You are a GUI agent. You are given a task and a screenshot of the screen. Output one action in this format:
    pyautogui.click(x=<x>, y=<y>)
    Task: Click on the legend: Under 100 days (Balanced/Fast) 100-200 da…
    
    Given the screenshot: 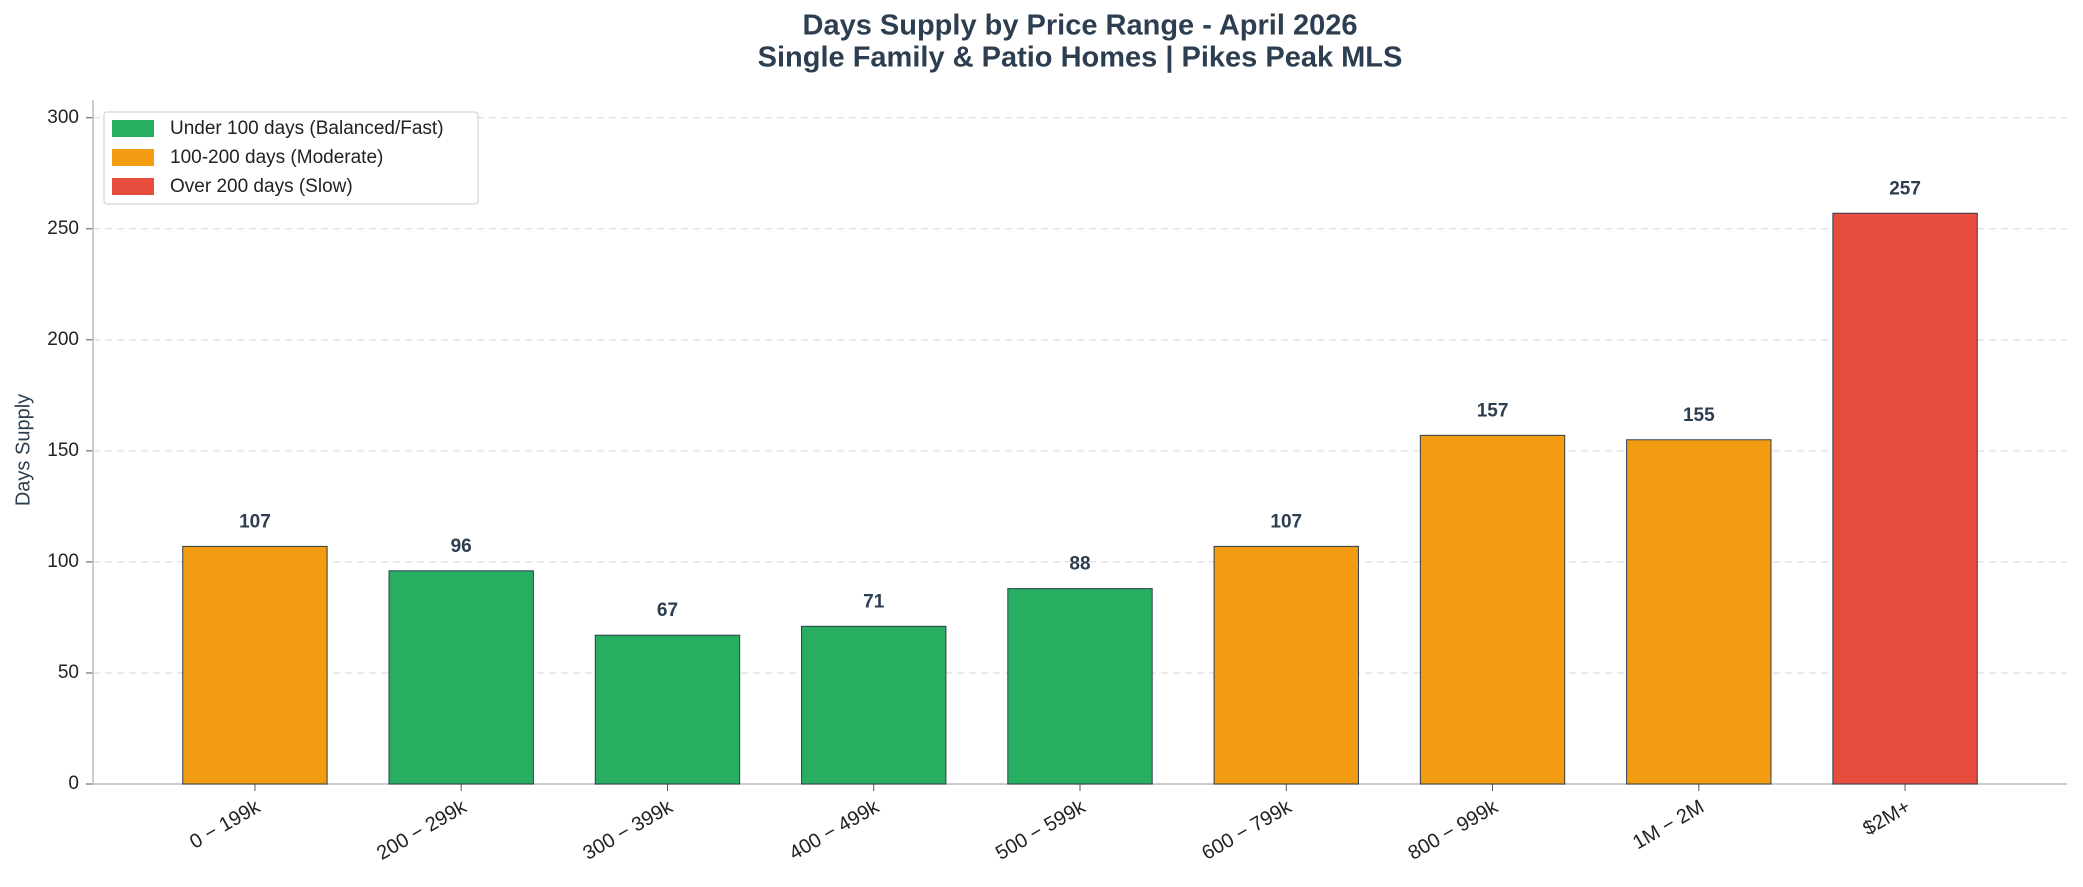 What is the action you would take?
    pyautogui.click(x=291, y=158)
    